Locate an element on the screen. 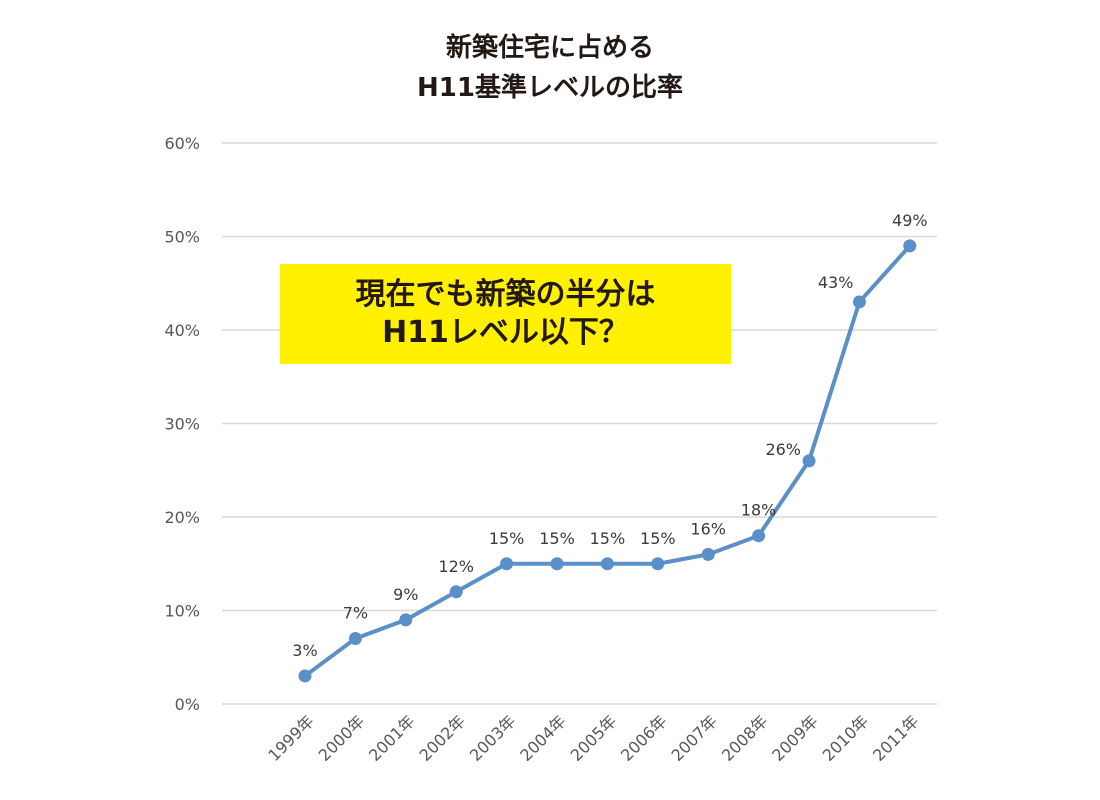 This screenshot has height=800, width=1100. callout-line-2: H11レベル以下？ is located at coordinates (505, 332).